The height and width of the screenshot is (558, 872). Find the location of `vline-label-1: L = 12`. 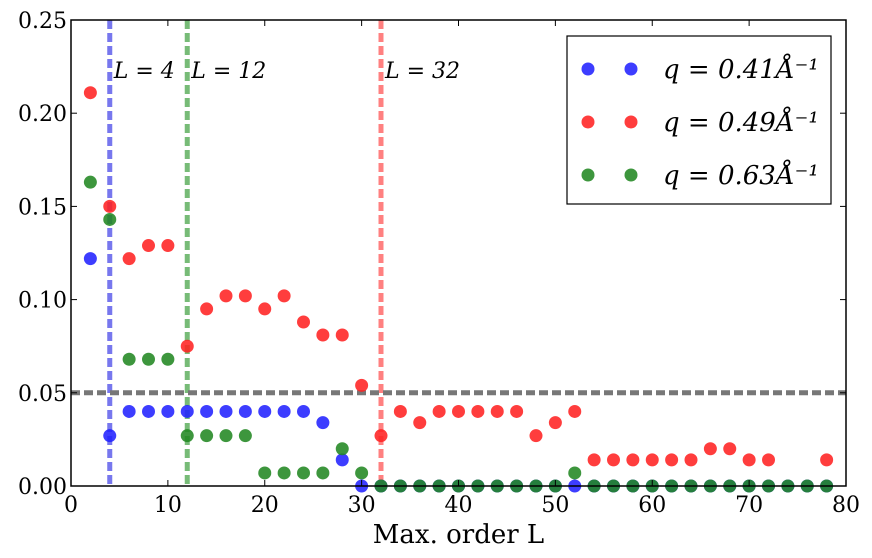

vline-label-1: L = 12 is located at coordinates (228, 71).